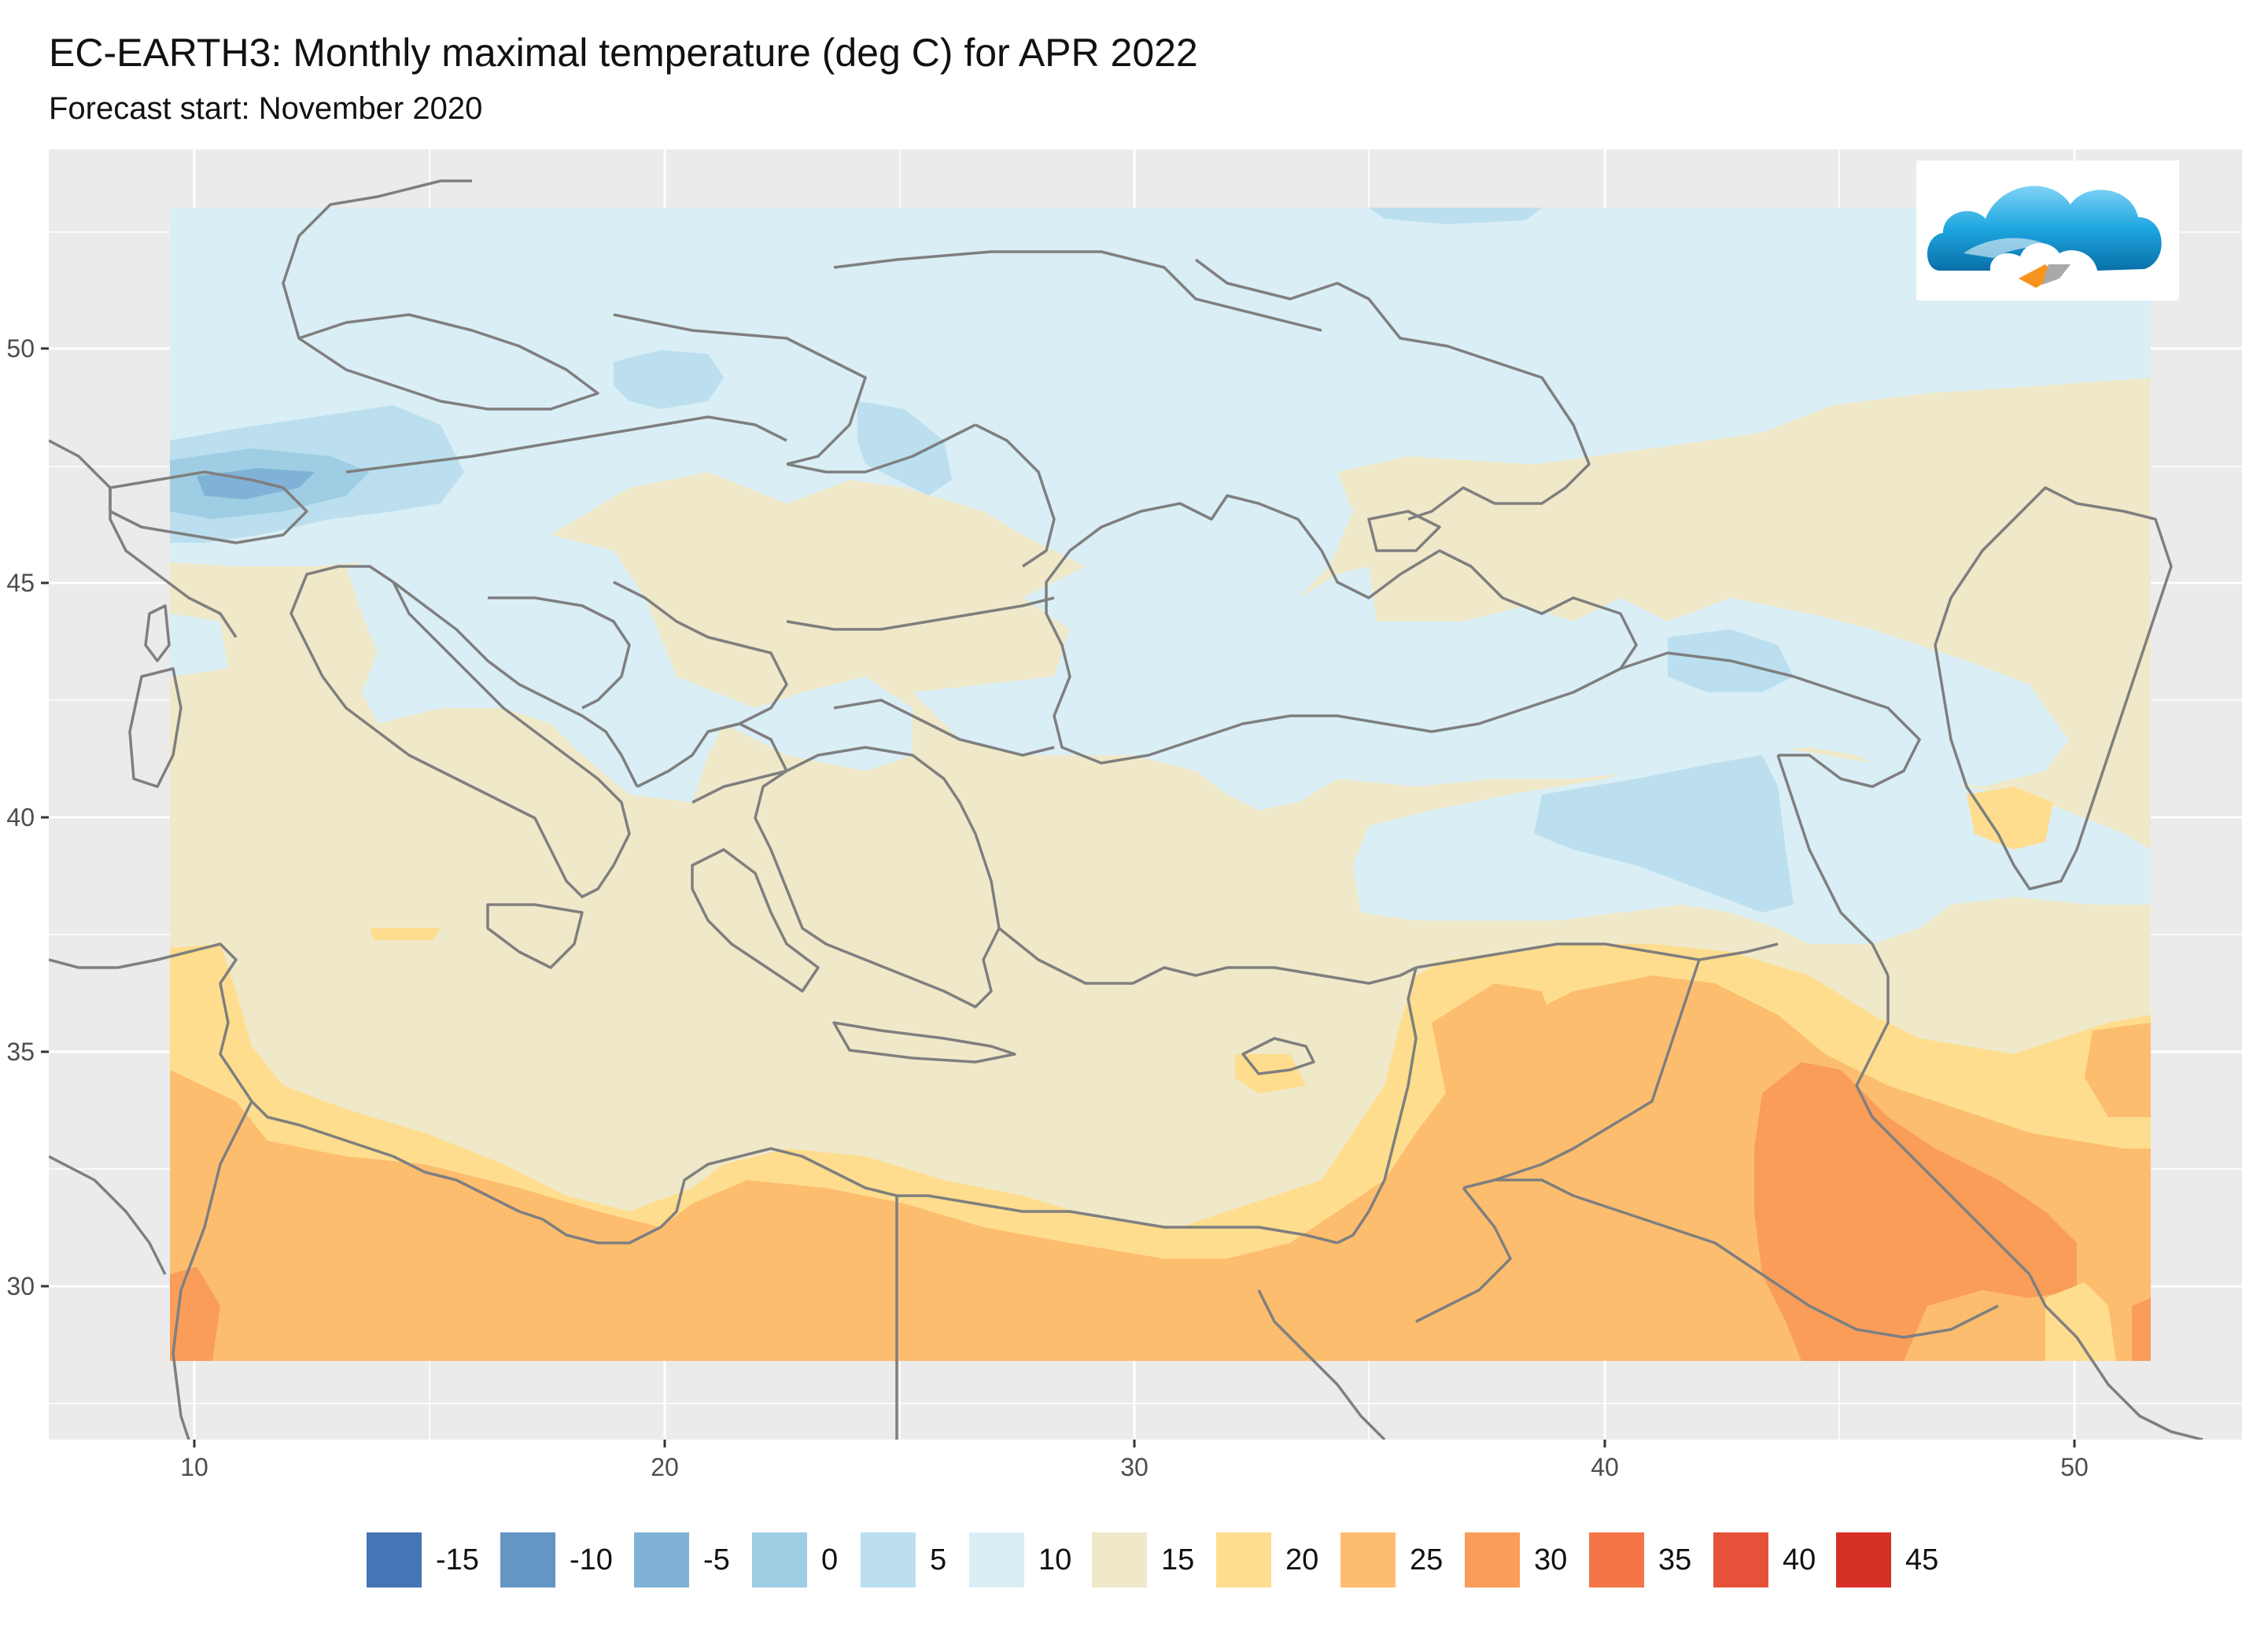  I want to click on temperature-band-25-east, so click(2118, 1070).